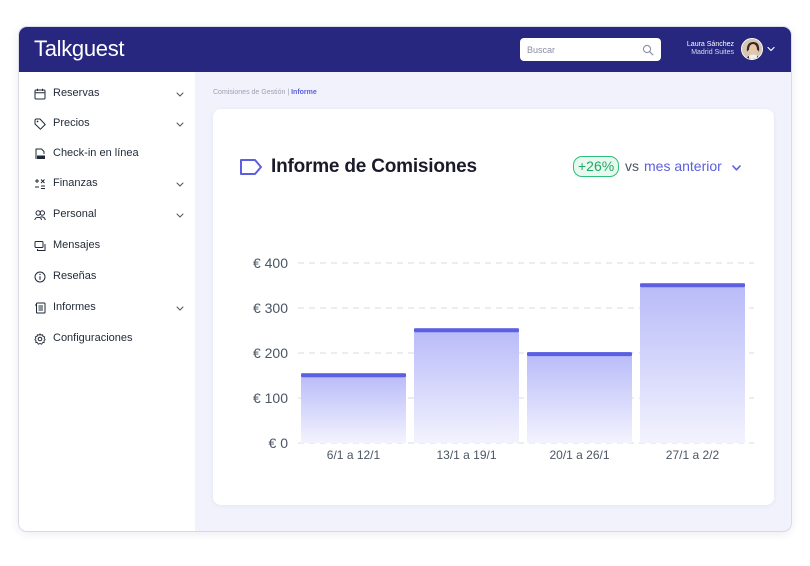 This screenshot has width=810, height=566. I want to click on report-icon, so click(40, 308).